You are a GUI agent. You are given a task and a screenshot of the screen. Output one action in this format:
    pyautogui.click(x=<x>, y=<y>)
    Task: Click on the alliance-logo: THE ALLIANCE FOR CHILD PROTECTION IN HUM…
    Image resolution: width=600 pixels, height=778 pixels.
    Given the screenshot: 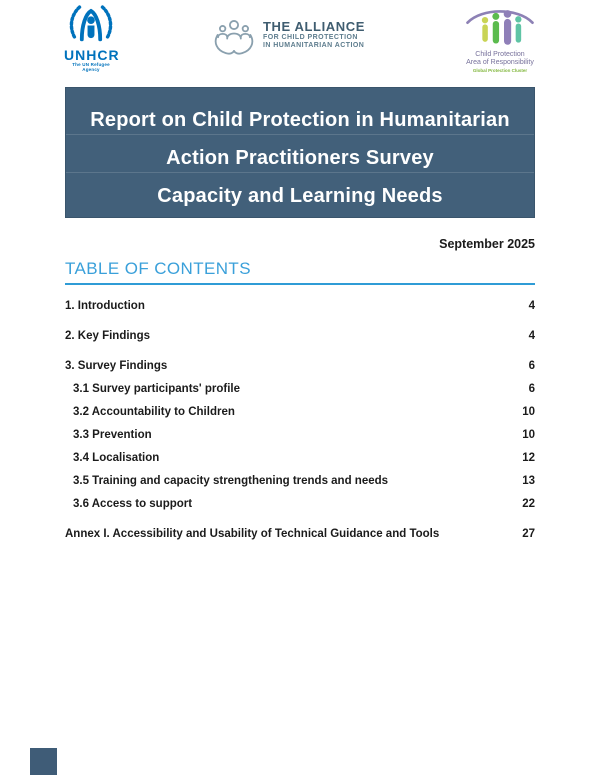 What is the action you would take?
    pyautogui.click(x=288, y=35)
    